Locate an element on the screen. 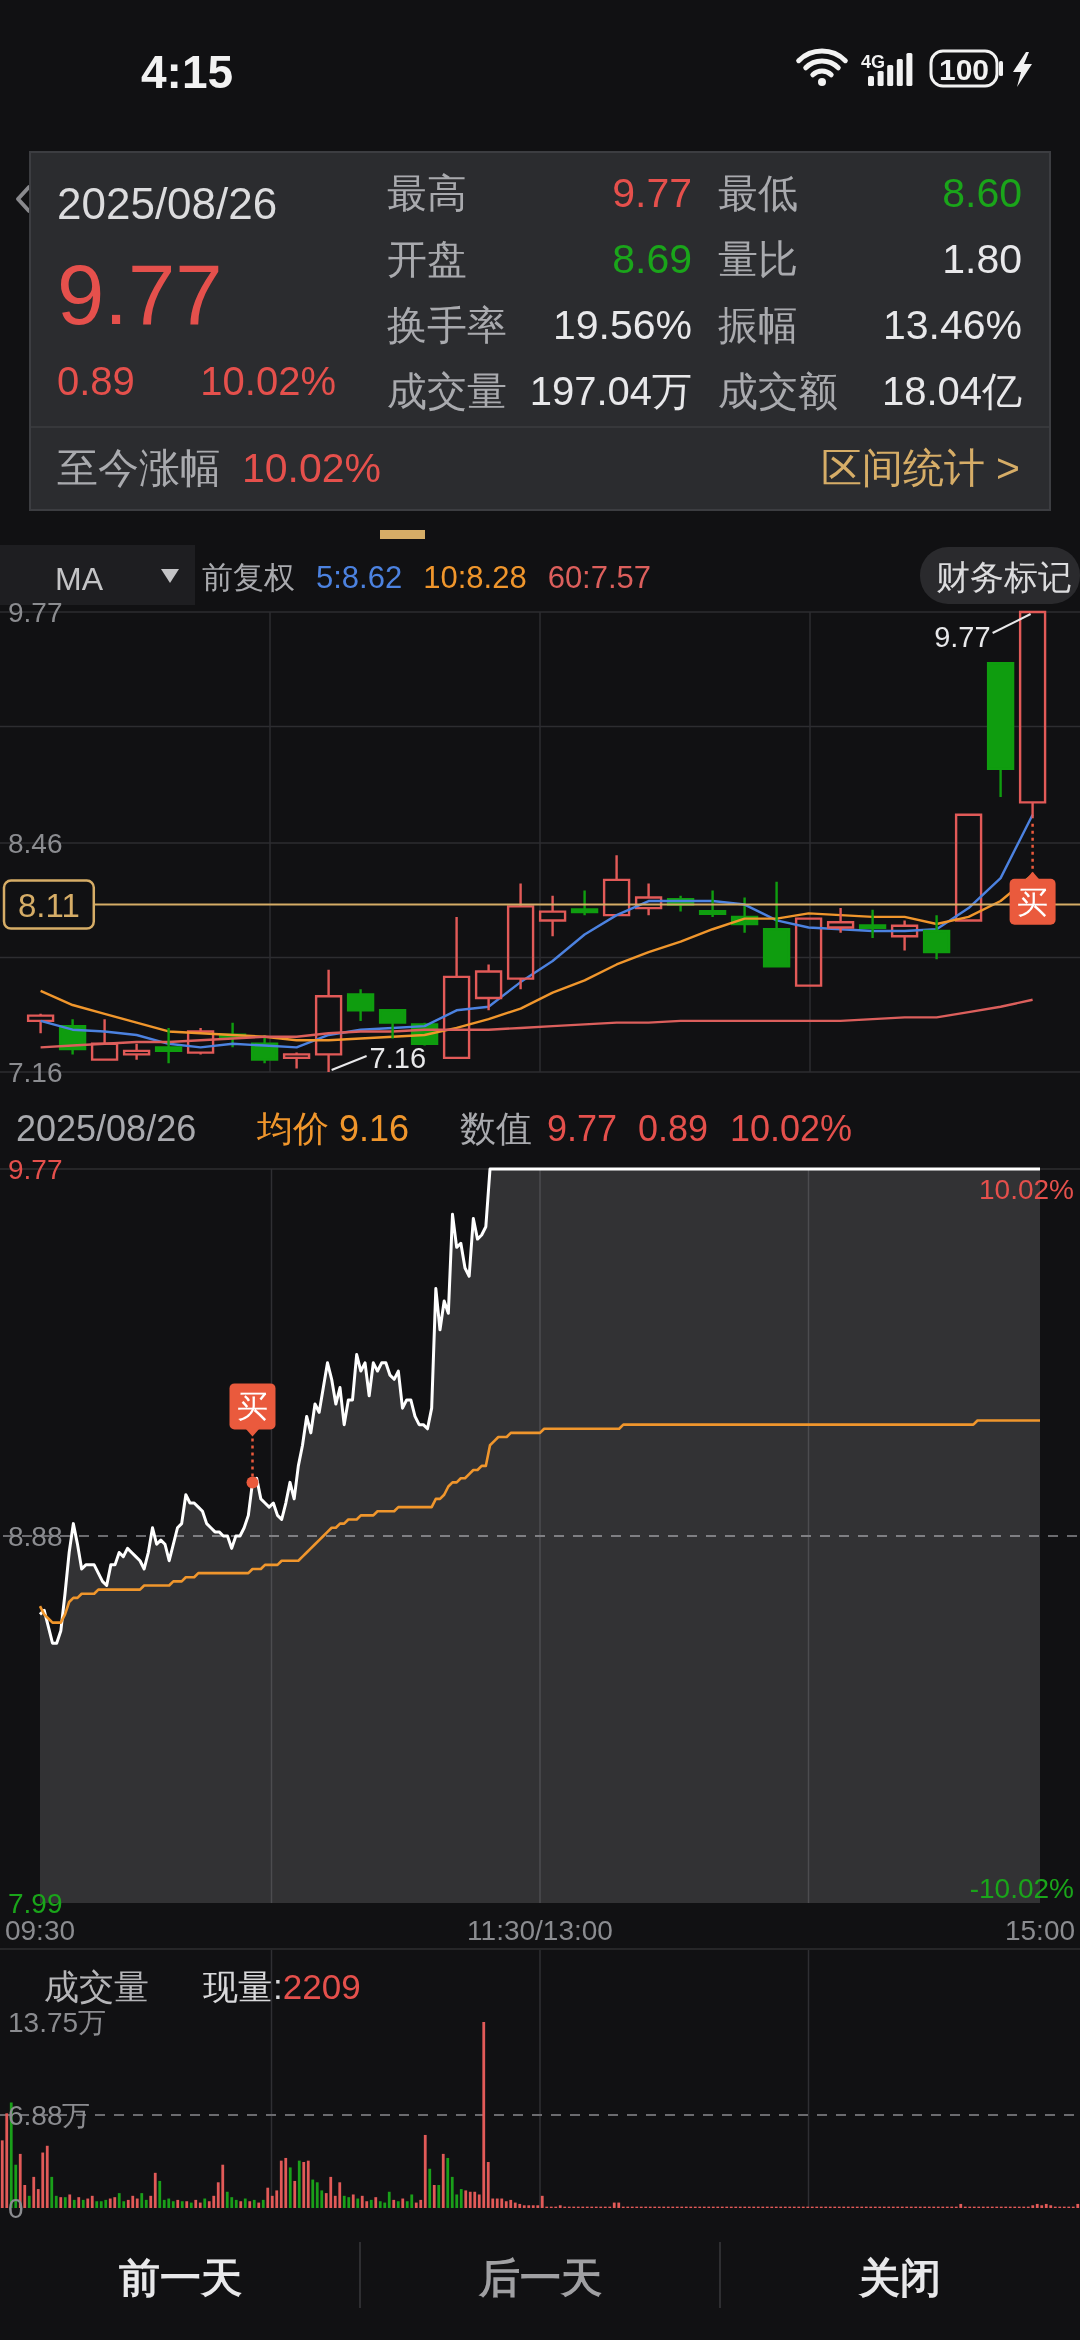 The width and height of the screenshot is (1080, 2340). text: 换手率 is located at coordinates (447, 325).